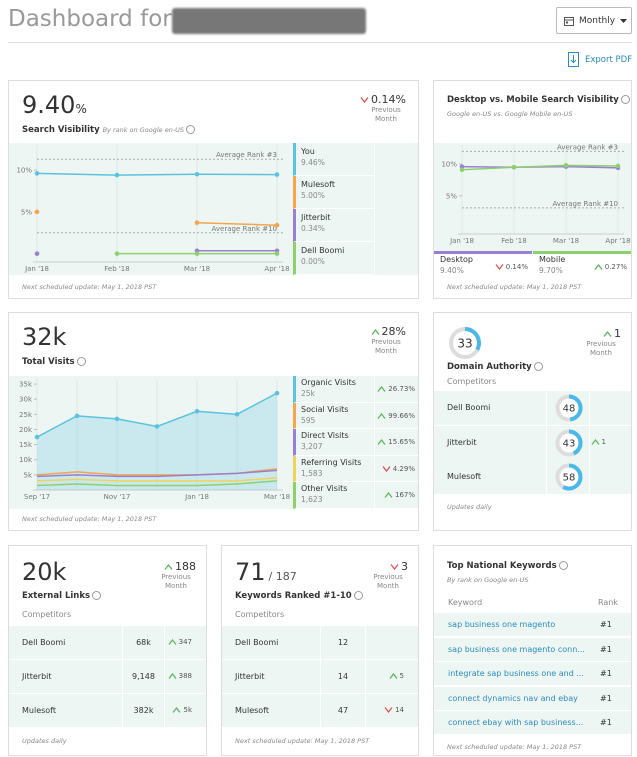 This screenshot has height=757, width=637. Describe the element at coordinates (157, 441) in the screenshot. I see `area` at that location.